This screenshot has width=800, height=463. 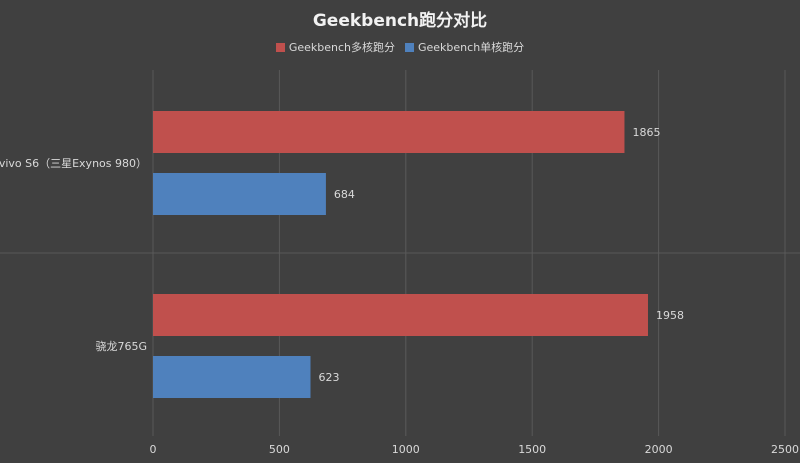 I want to click on legend-label-singlecore: Geekbench单核跑分, so click(x=471, y=47).